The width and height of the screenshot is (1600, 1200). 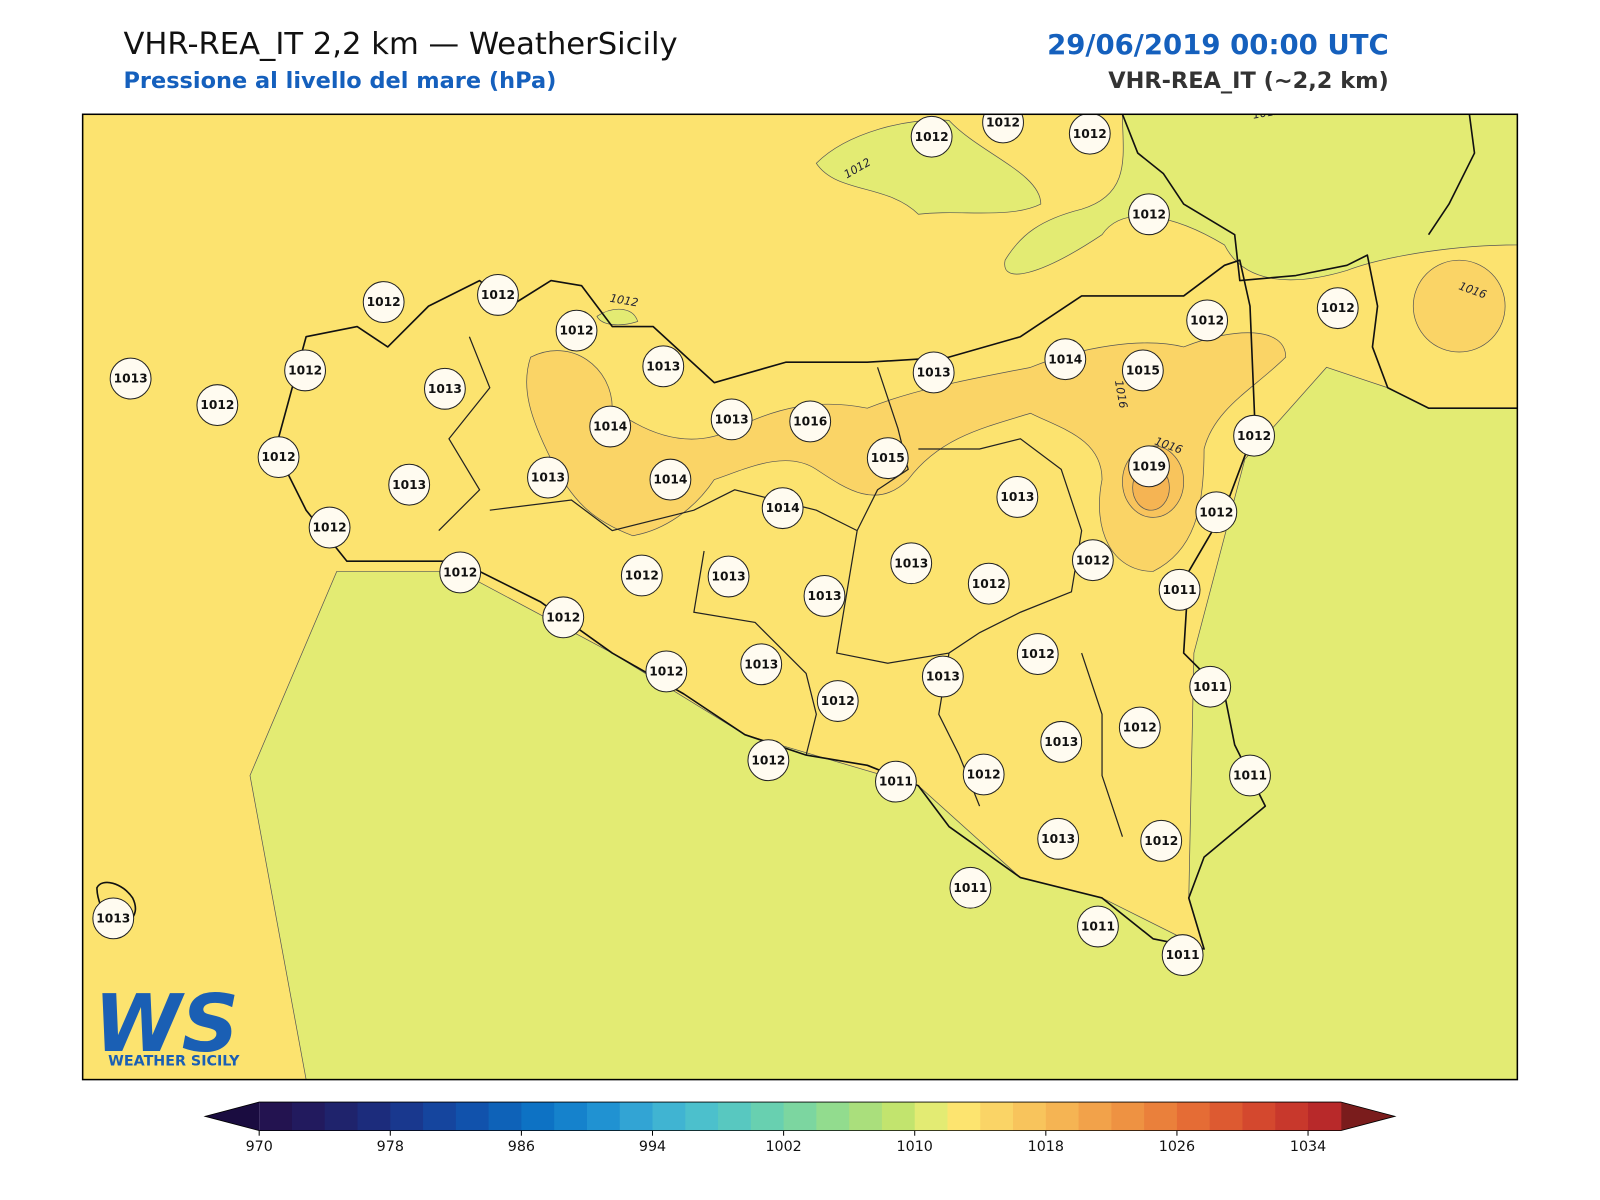 I want to click on station-value: 1016, so click(x=810, y=422).